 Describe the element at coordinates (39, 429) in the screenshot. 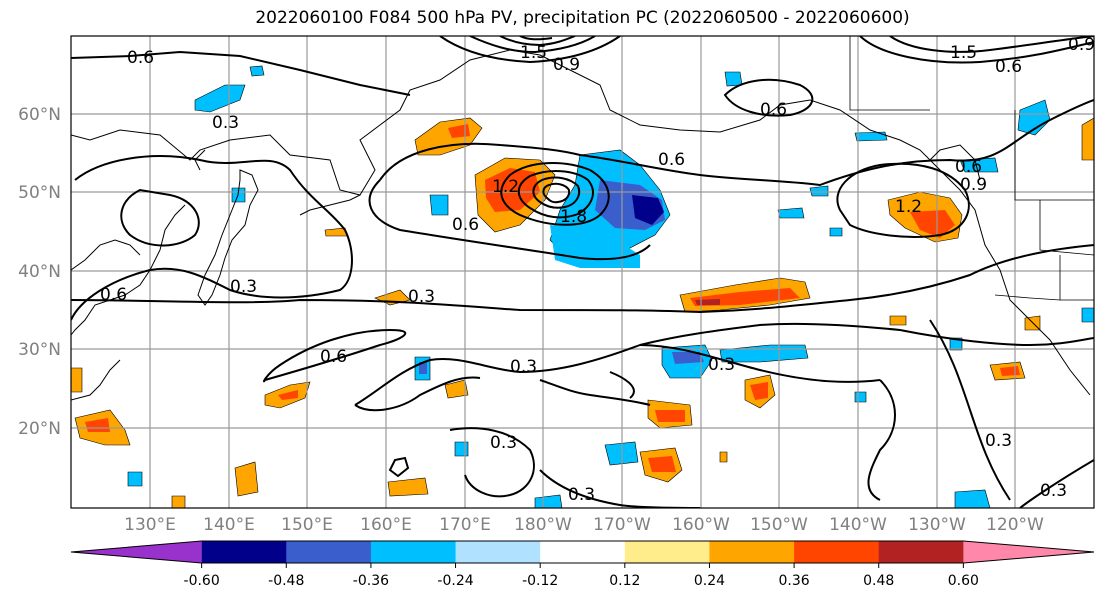

I see `lat-label: 20°N` at that location.